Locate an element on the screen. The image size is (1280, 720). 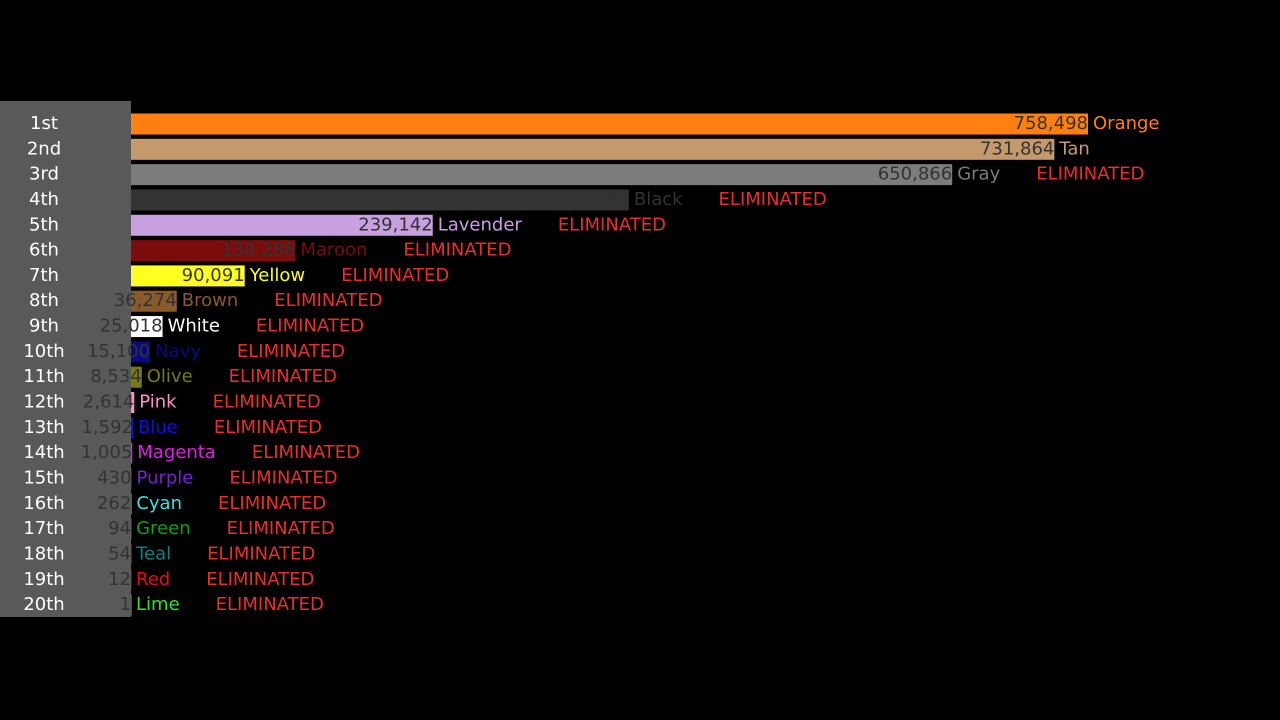
rank-label: 9th is located at coordinates (44, 326).